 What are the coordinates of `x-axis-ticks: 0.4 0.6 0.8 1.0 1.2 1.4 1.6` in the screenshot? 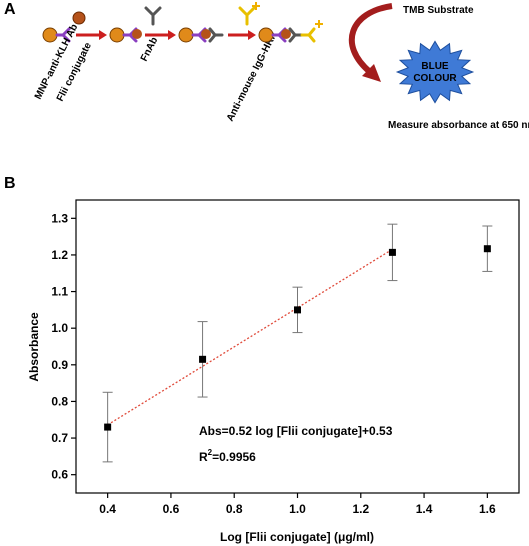 It's located at (297, 504).